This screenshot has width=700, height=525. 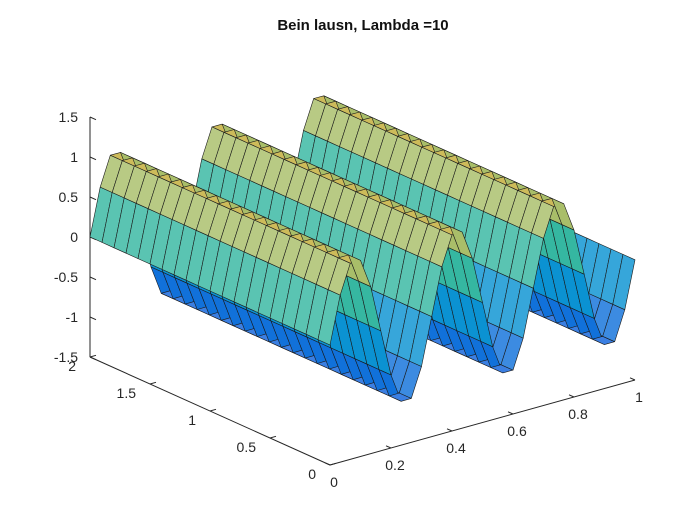 What do you see at coordinates (247, 447) in the screenshot?
I see `y-tick-label: 0.5` at bounding box center [247, 447].